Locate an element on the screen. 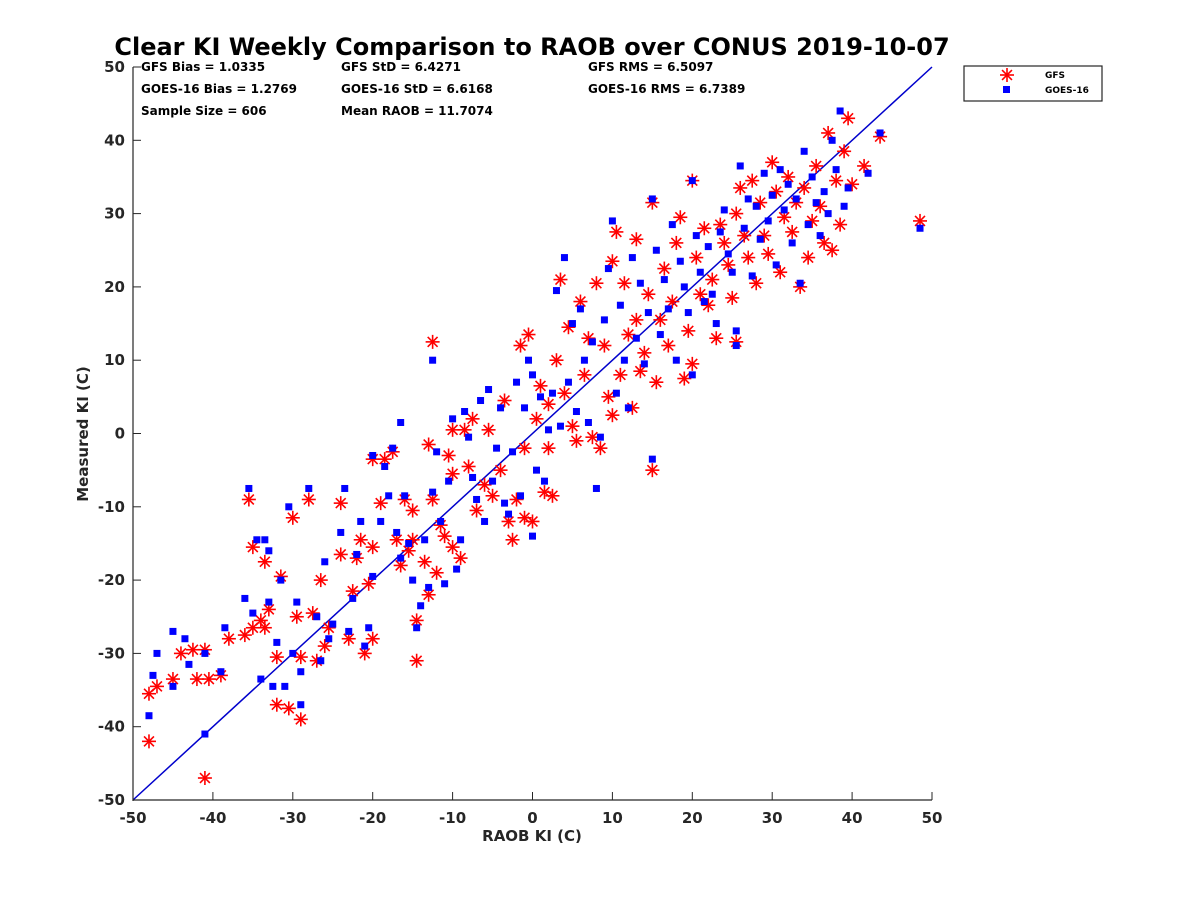  y-tick-label: 0 is located at coordinates (120, 434).